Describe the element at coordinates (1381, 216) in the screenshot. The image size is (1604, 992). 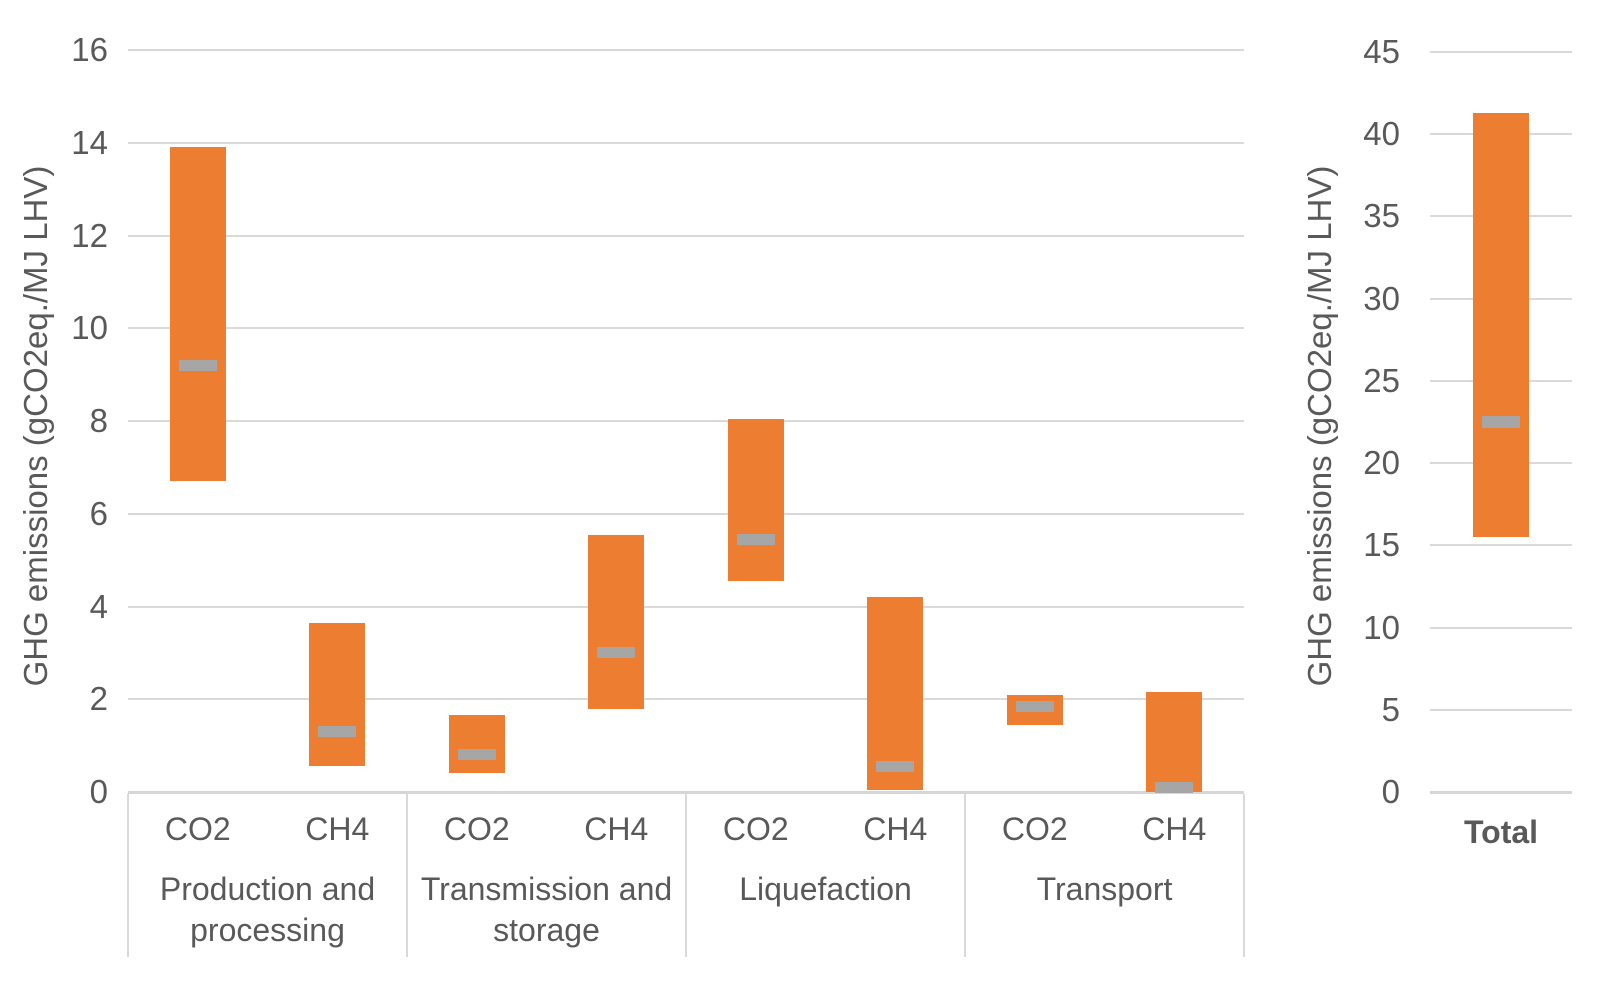
I see `y-tick-label: 35` at that location.